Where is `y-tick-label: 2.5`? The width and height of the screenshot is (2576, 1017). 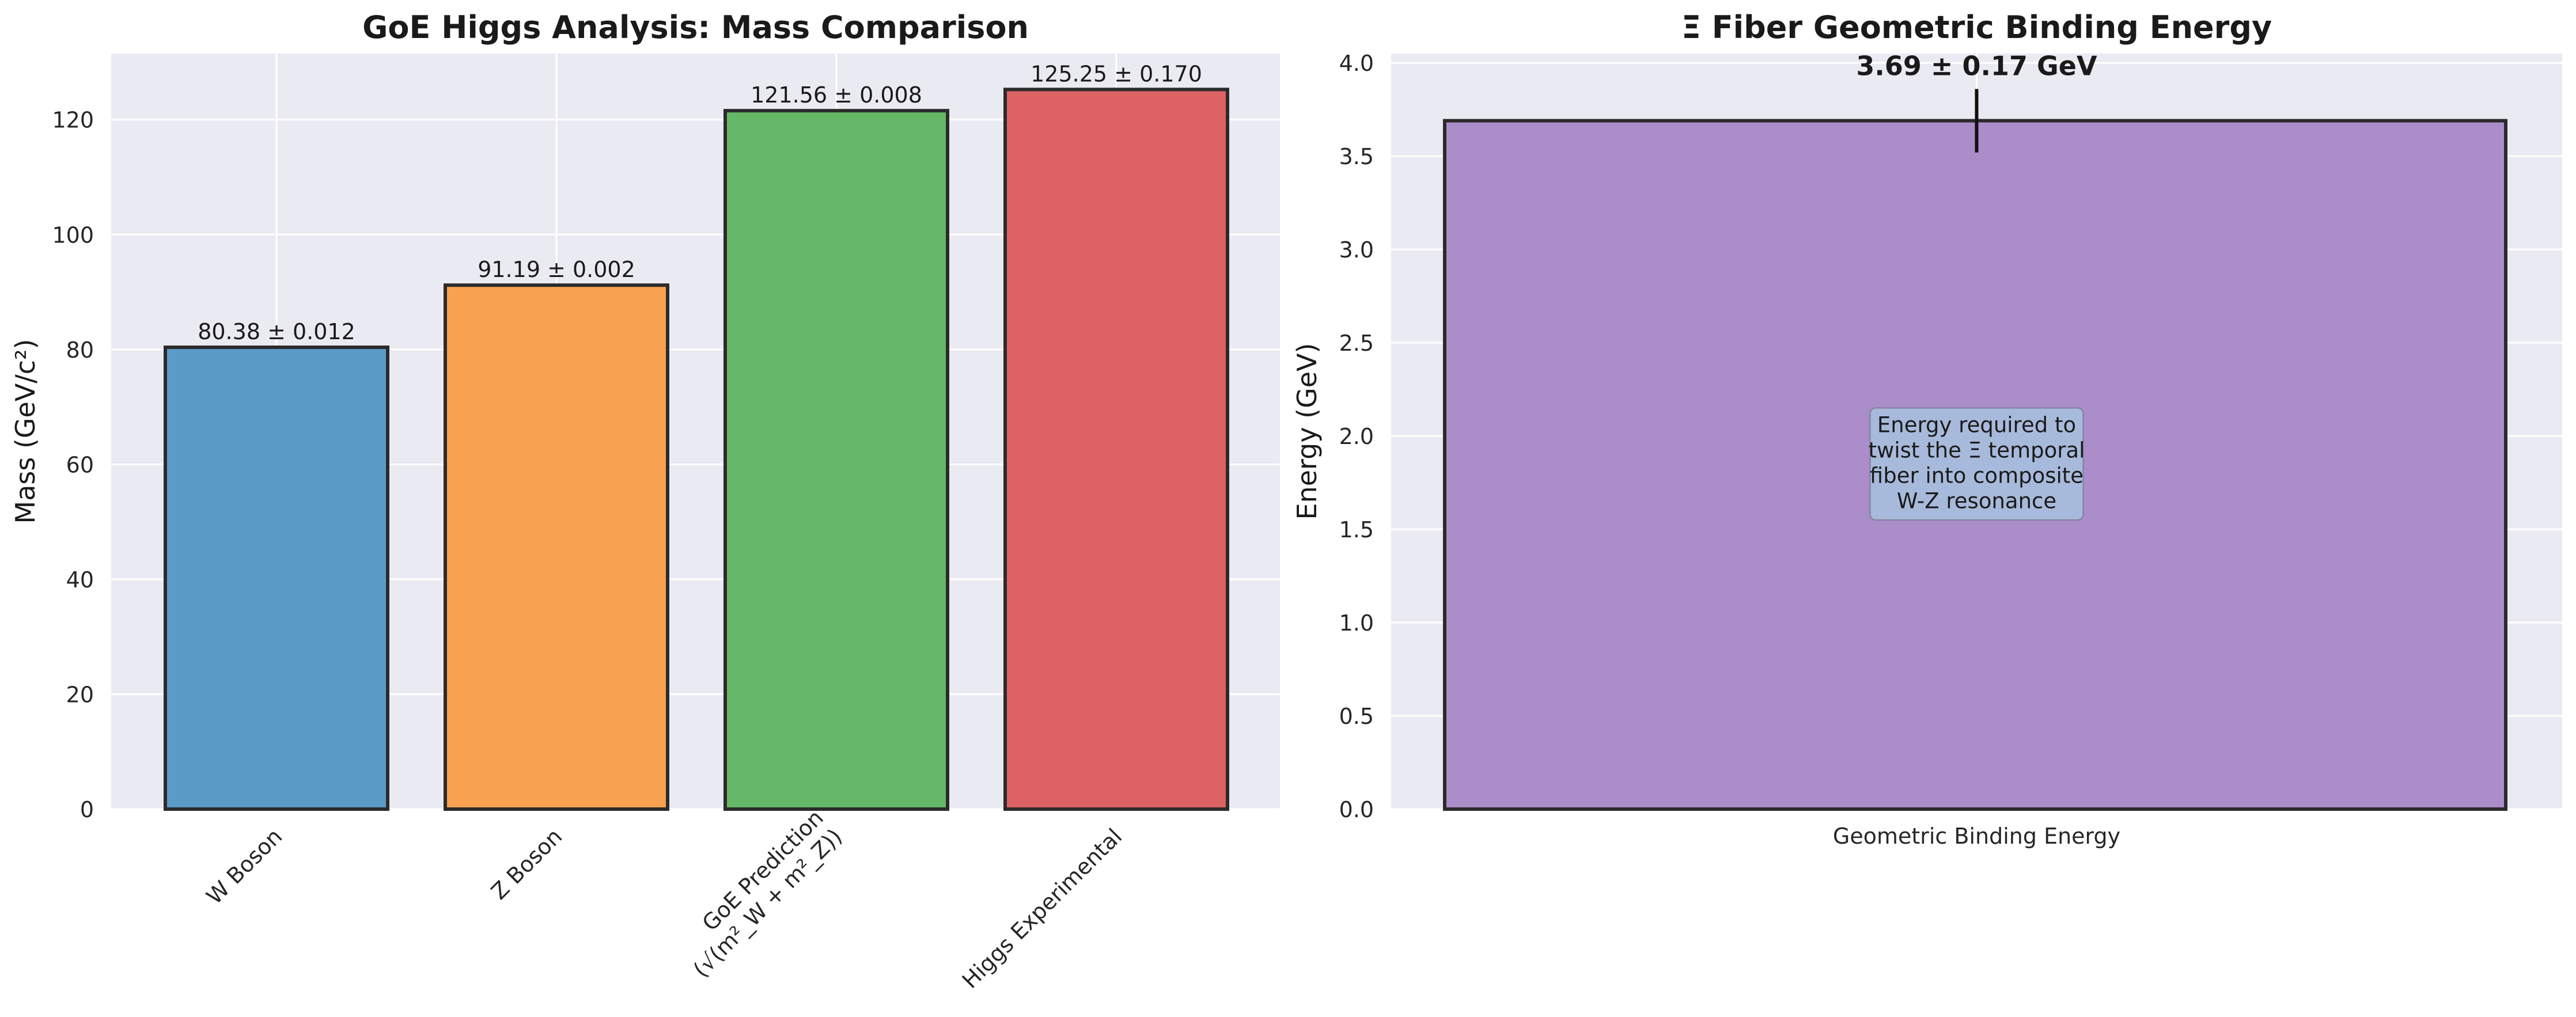
y-tick-label: 2.5 is located at coordinates (1356, 344).